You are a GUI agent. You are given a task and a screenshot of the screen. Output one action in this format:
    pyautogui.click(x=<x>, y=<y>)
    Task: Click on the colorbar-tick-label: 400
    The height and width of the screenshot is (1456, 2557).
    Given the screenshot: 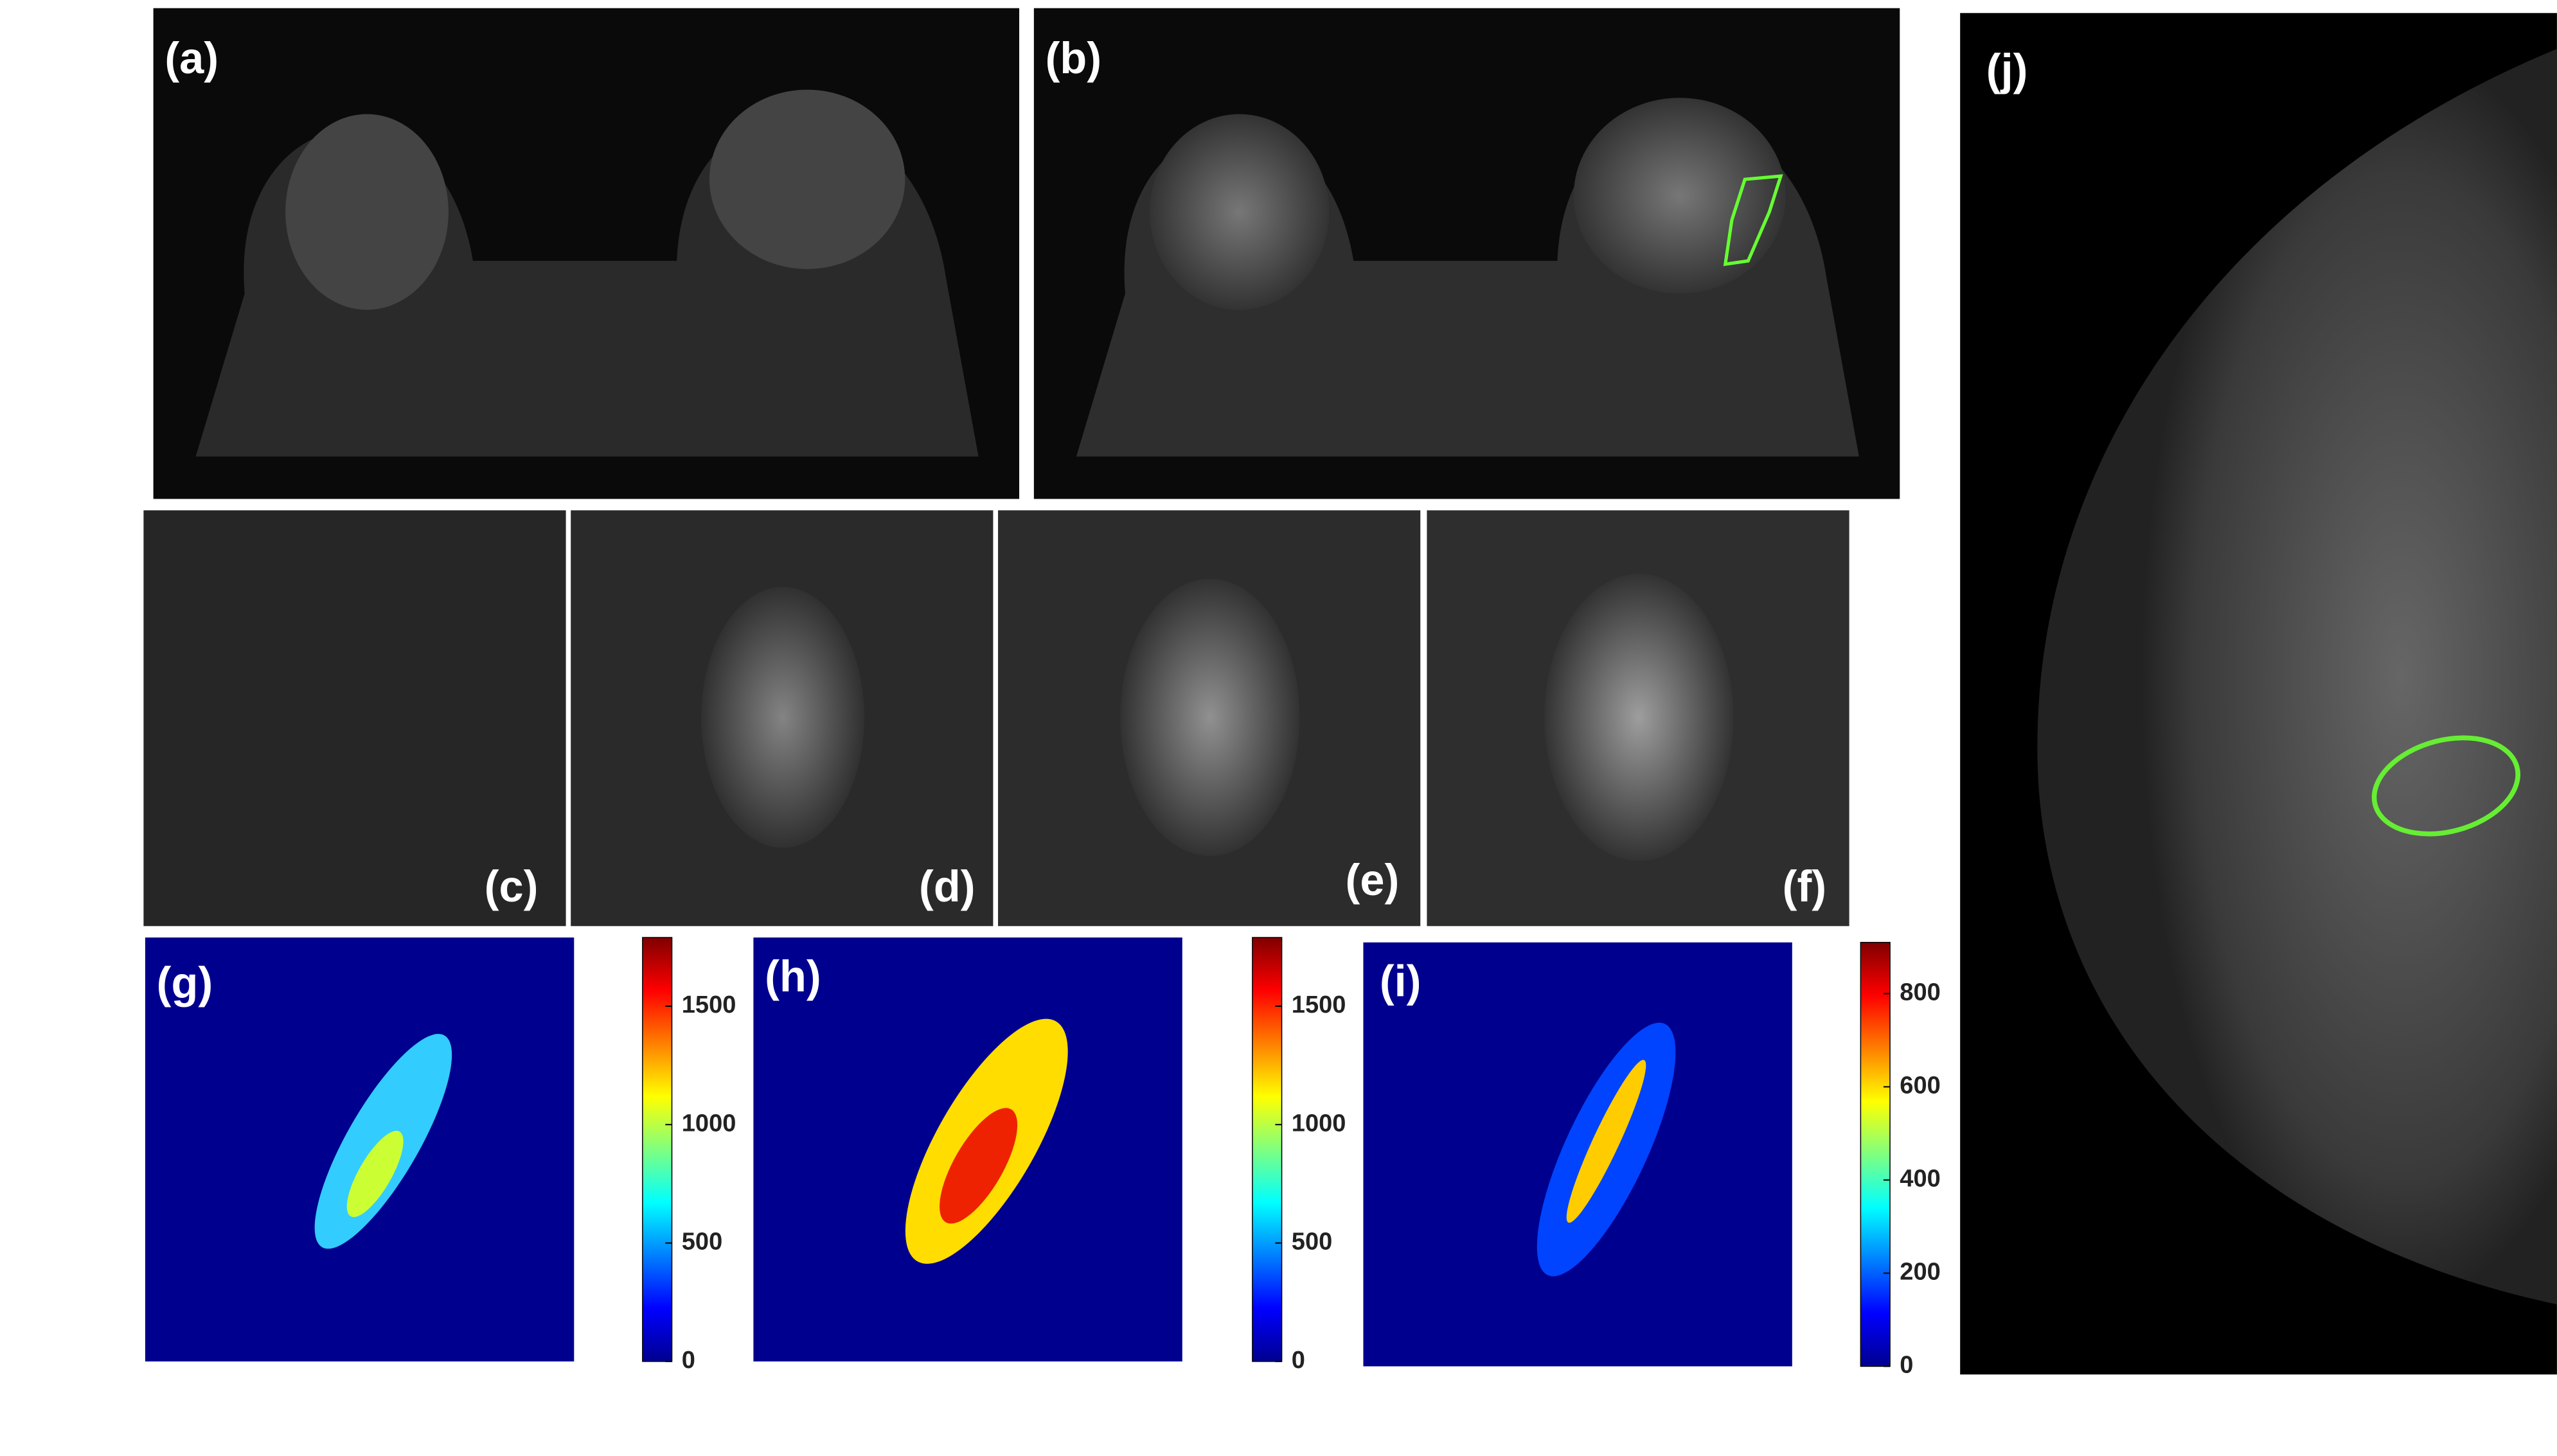 What is the action you would take?
    pyautogui.click(x=1920, y=1178)
    